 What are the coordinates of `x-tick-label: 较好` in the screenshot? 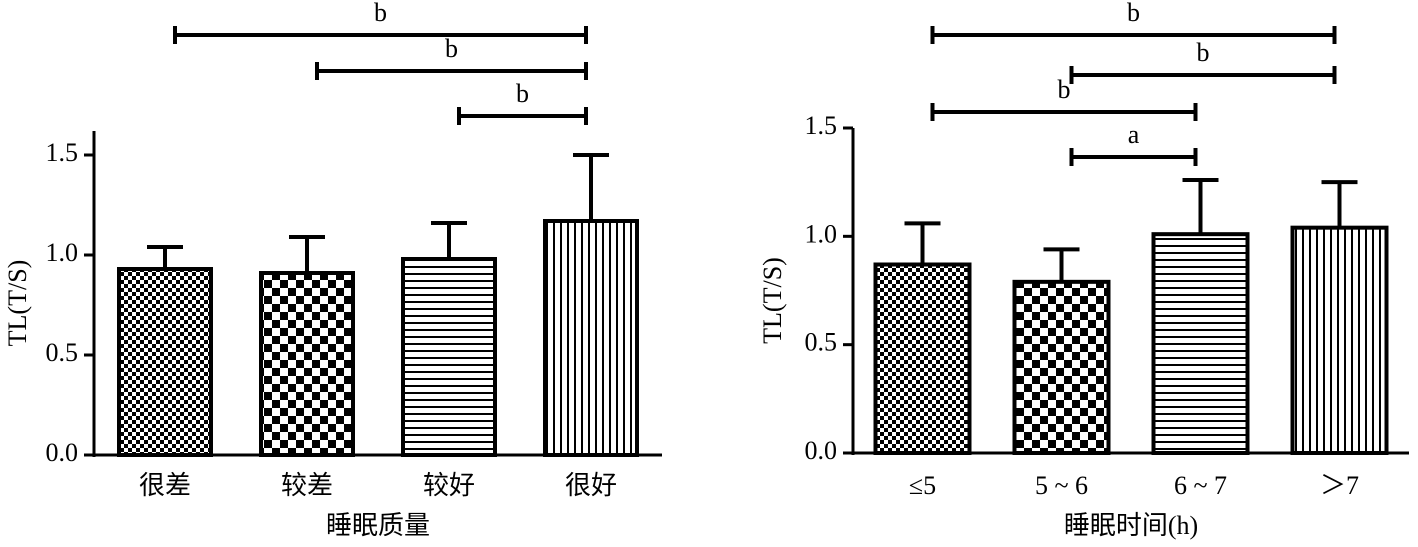 It's located at (449, 485).